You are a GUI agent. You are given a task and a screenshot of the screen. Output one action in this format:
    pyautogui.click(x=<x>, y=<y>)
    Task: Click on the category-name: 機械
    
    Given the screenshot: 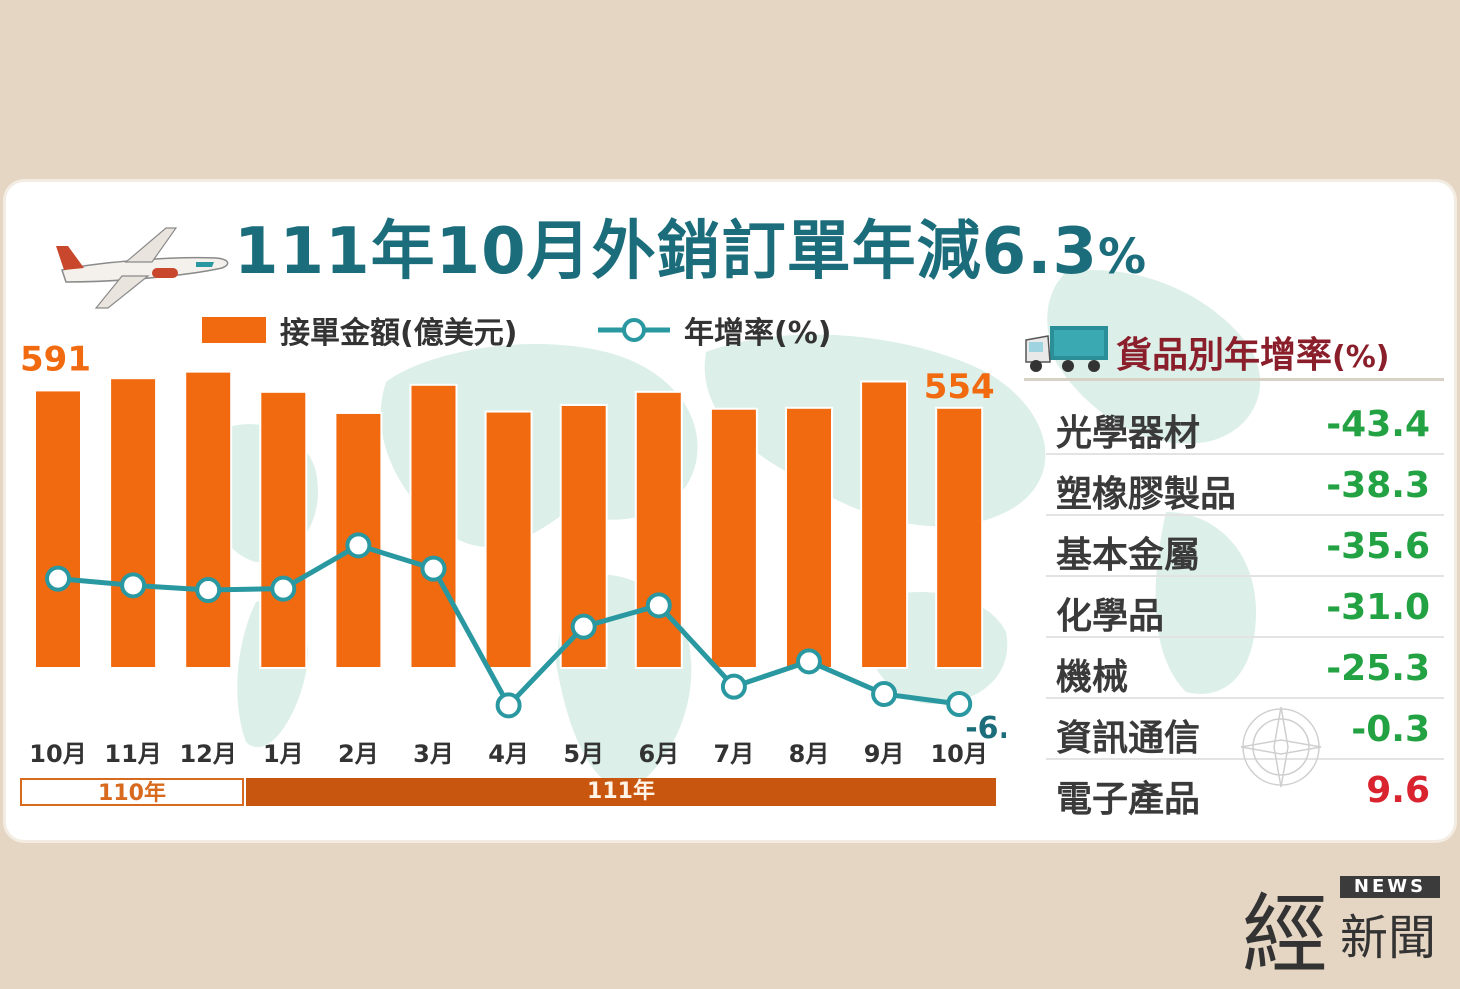 What is the action you would take?
    pyautogui.click(x=1092, y=677)
    